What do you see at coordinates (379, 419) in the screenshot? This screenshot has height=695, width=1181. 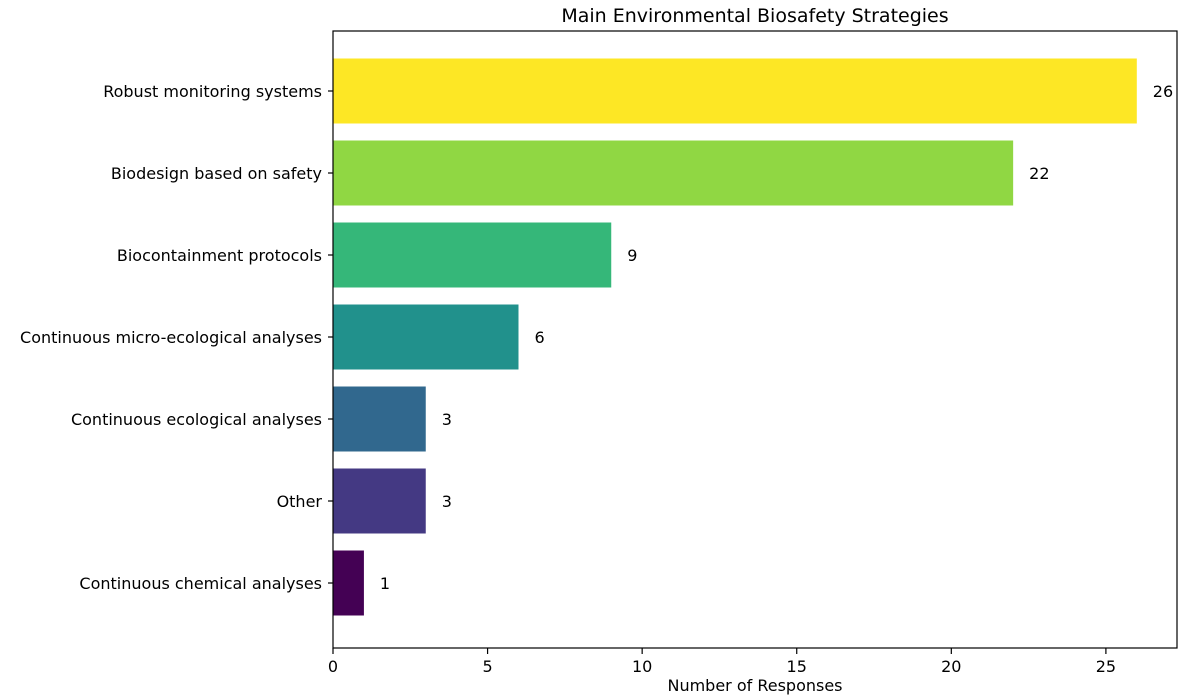 I see `bar-continuous-ecological-analyses` at bounding box center [379, 419].